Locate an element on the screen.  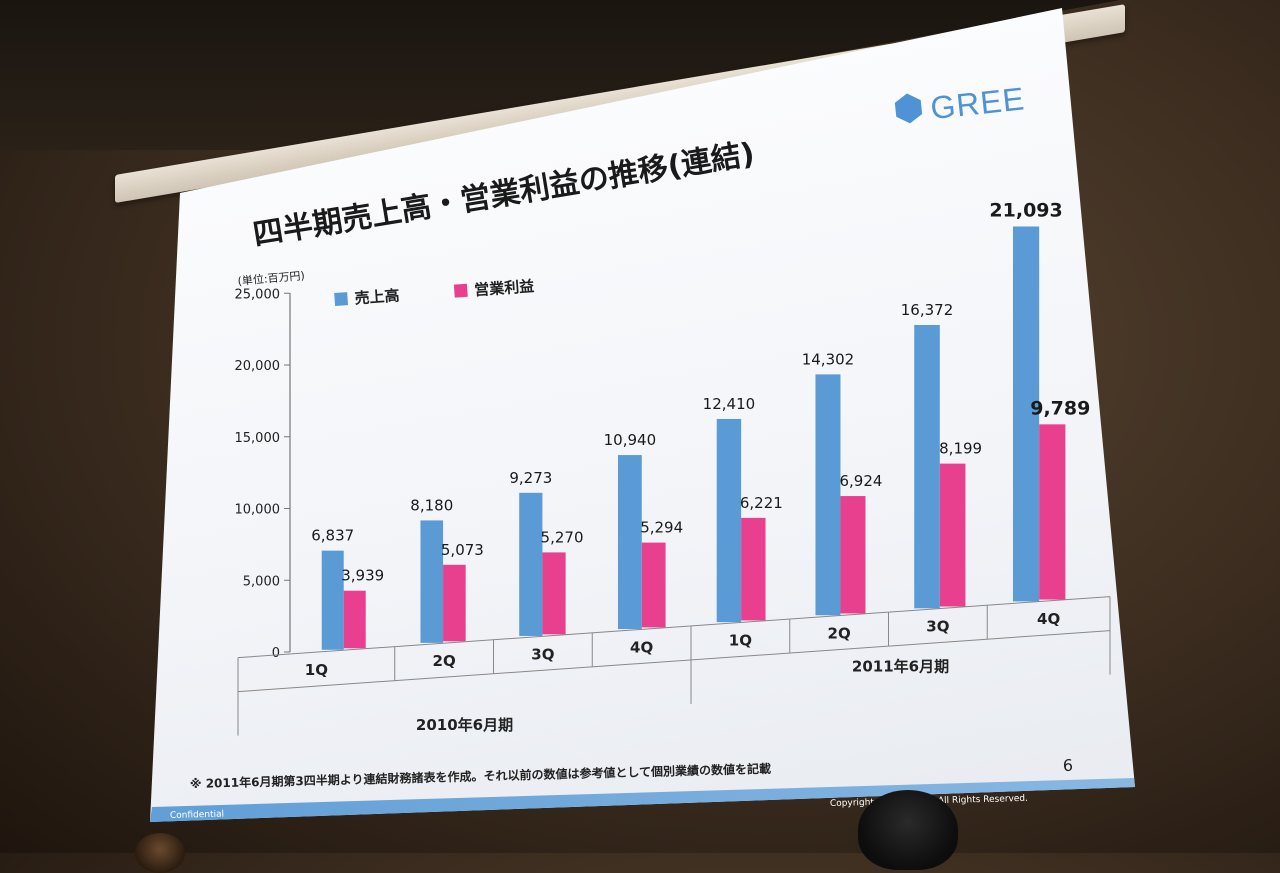
period-label: 2011年6月期 is located at coordinates (900, 666).